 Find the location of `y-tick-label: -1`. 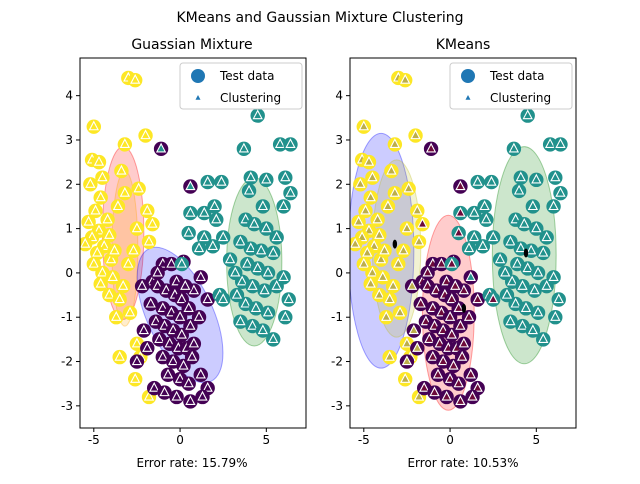

y-tick-label: -1 is located at coordinates (337, 317).